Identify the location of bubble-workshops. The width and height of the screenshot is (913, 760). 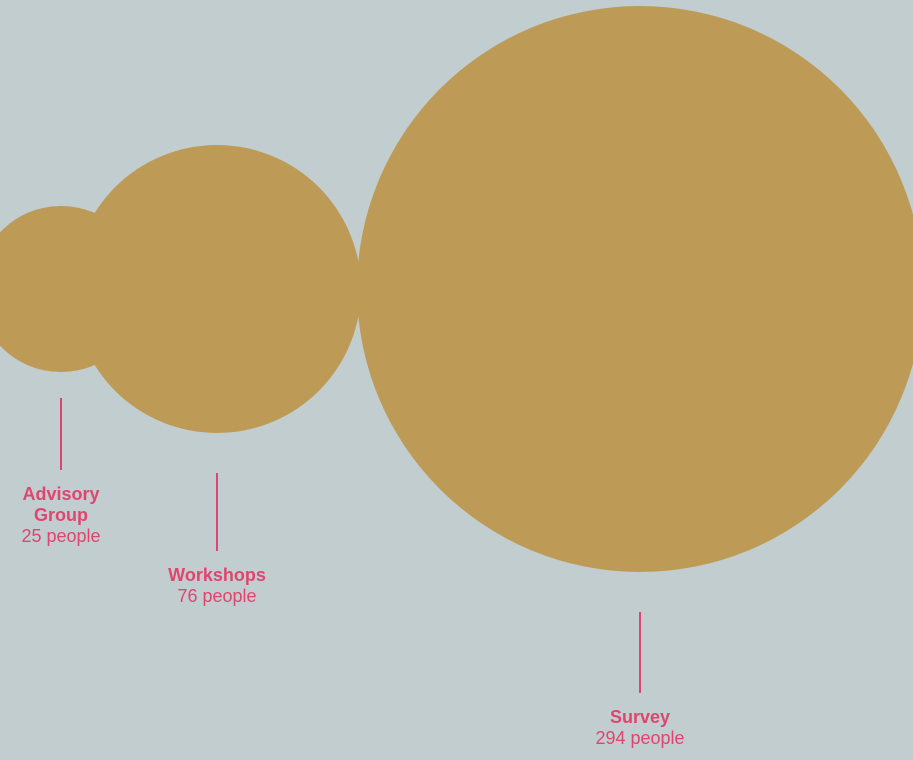
(217, 289).